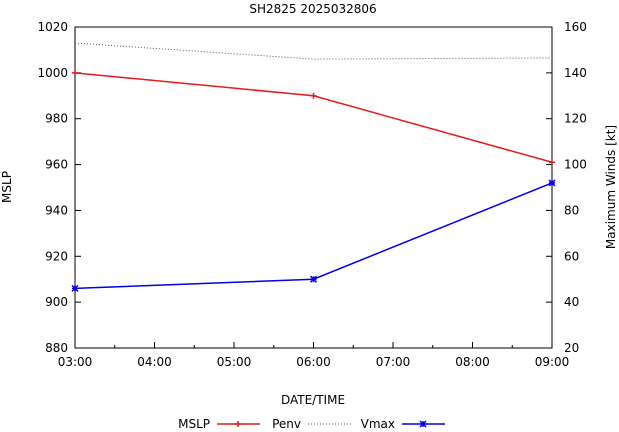 The image size is (619, 432). Describe the element at coordinates (52, 73) in the screenshot. I see `y-tick-label-6: 1000` at that location.